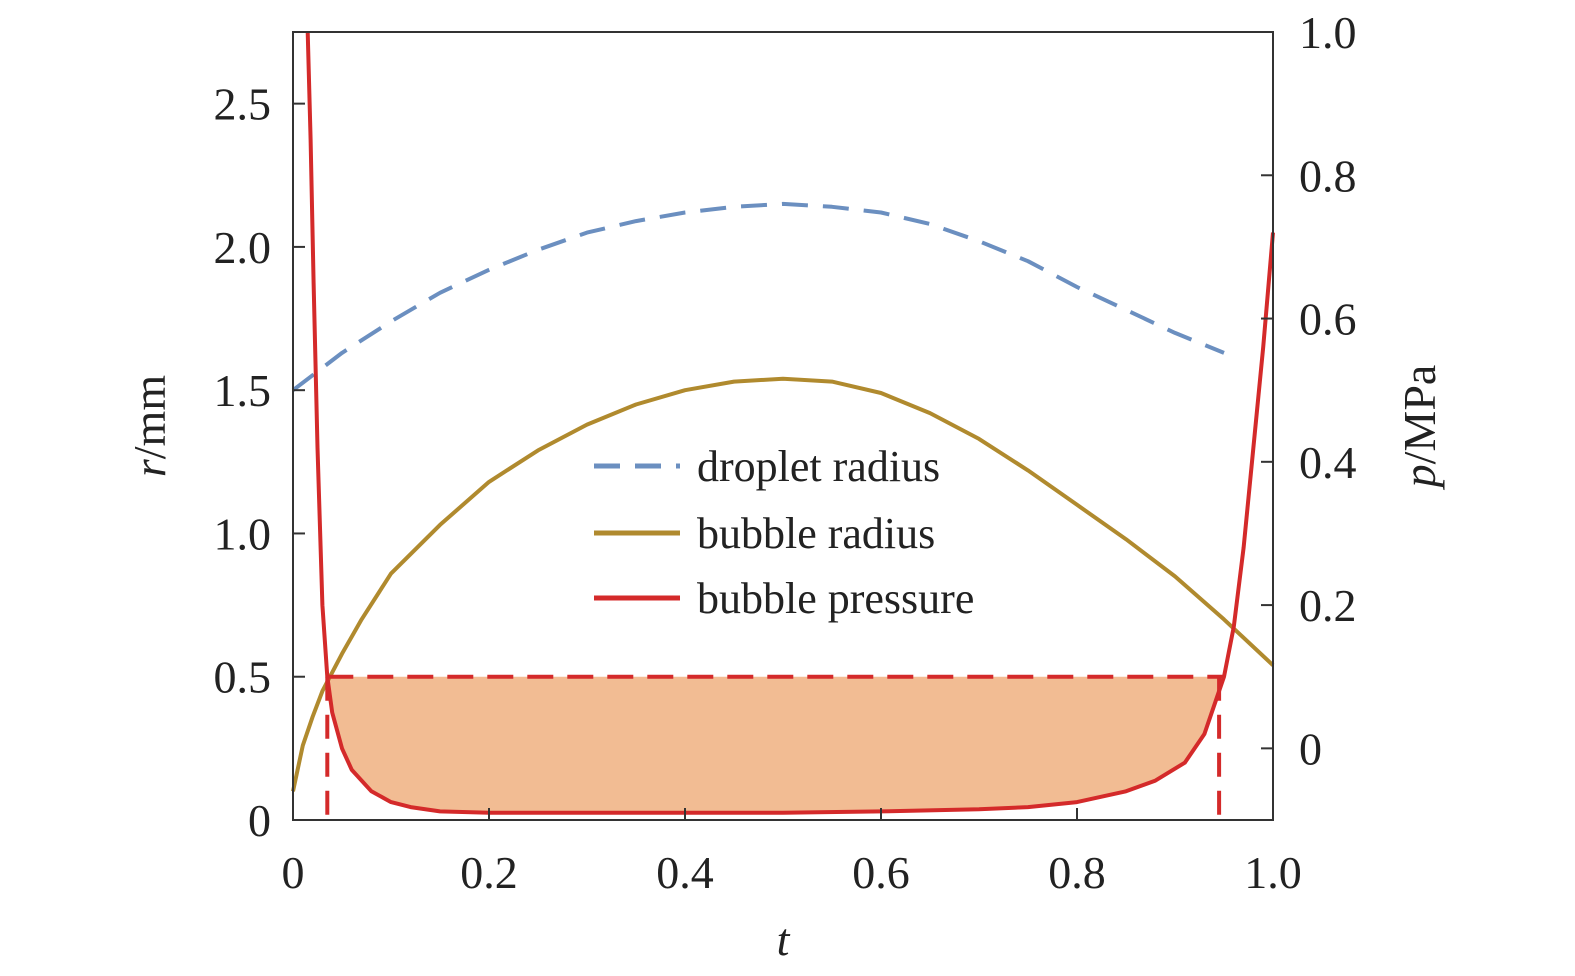 The image size is (1575, 976). Describe the element at coordinates (243, 533) in the screenshot. I see `y-left-tick-label: 1.0` at that location.